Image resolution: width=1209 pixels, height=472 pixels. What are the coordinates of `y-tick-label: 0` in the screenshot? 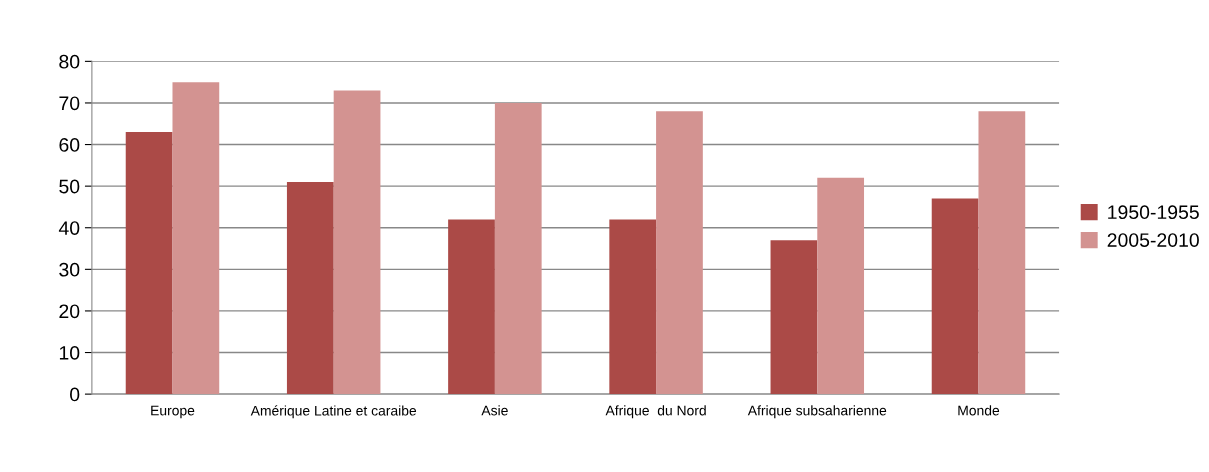 It's located at (75, 394).